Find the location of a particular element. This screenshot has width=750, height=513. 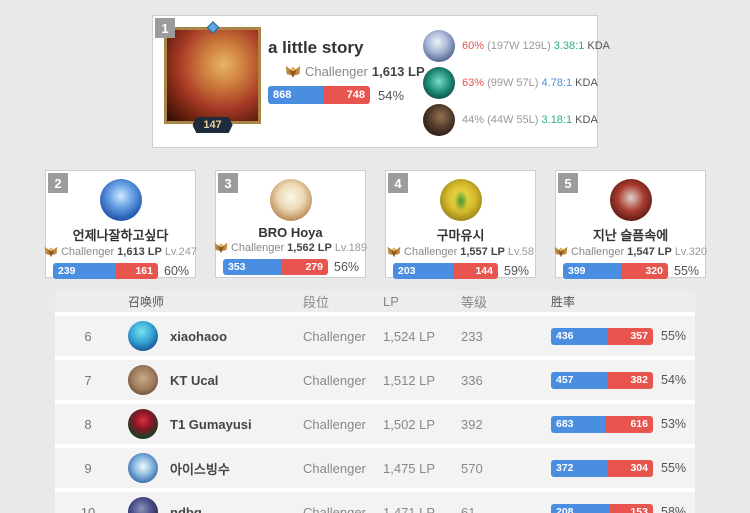

winloss-row: 353 279 56% is located at coordinates (291, 267).